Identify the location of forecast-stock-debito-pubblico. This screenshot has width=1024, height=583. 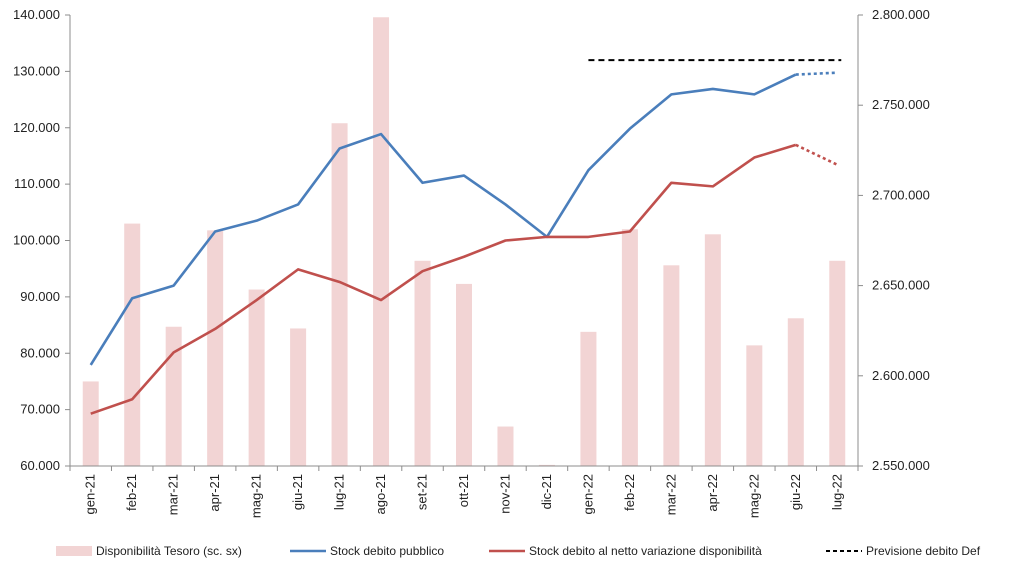
(816, 73).